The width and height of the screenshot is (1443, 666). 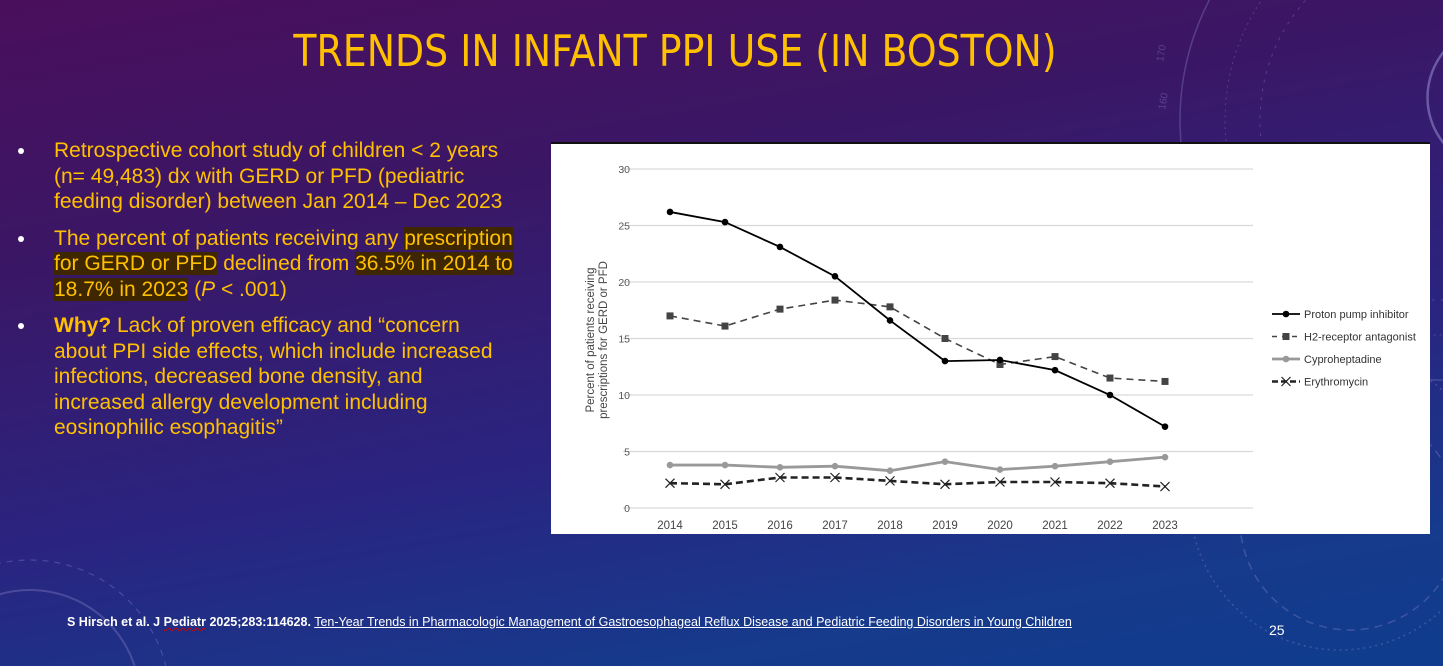 I want to click on series-cyproheptadine, so click(x=917, y=464).